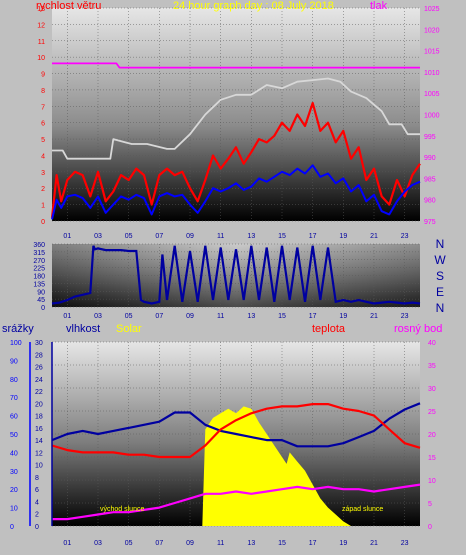  I want to click on pressure-tick-label: 995, so click(430, 137).